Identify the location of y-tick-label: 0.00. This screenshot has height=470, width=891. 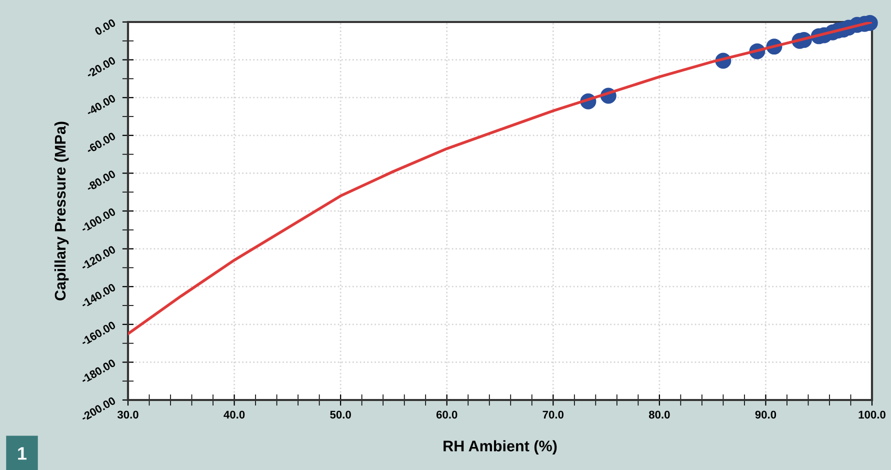
(105, 27).